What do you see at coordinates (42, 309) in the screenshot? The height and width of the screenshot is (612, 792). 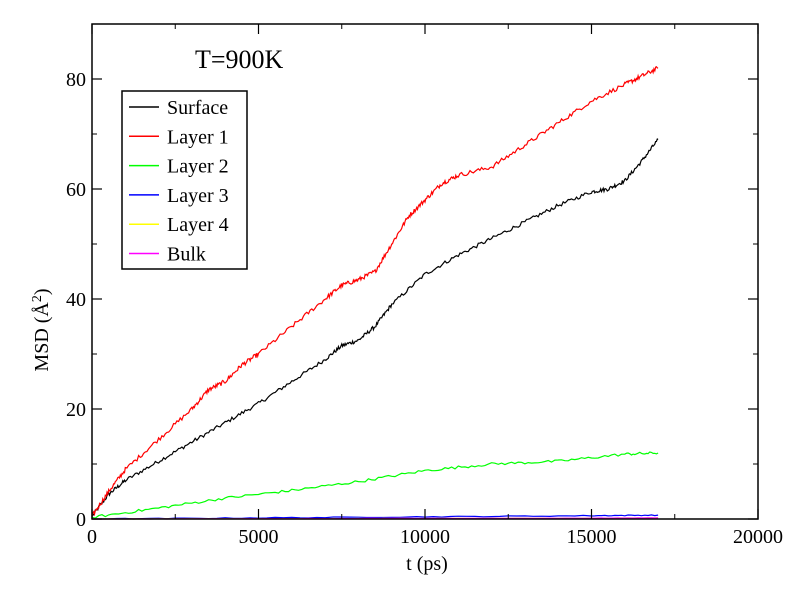 I see `y-axis-label-unit: Å` at bounding box center [42, 309].